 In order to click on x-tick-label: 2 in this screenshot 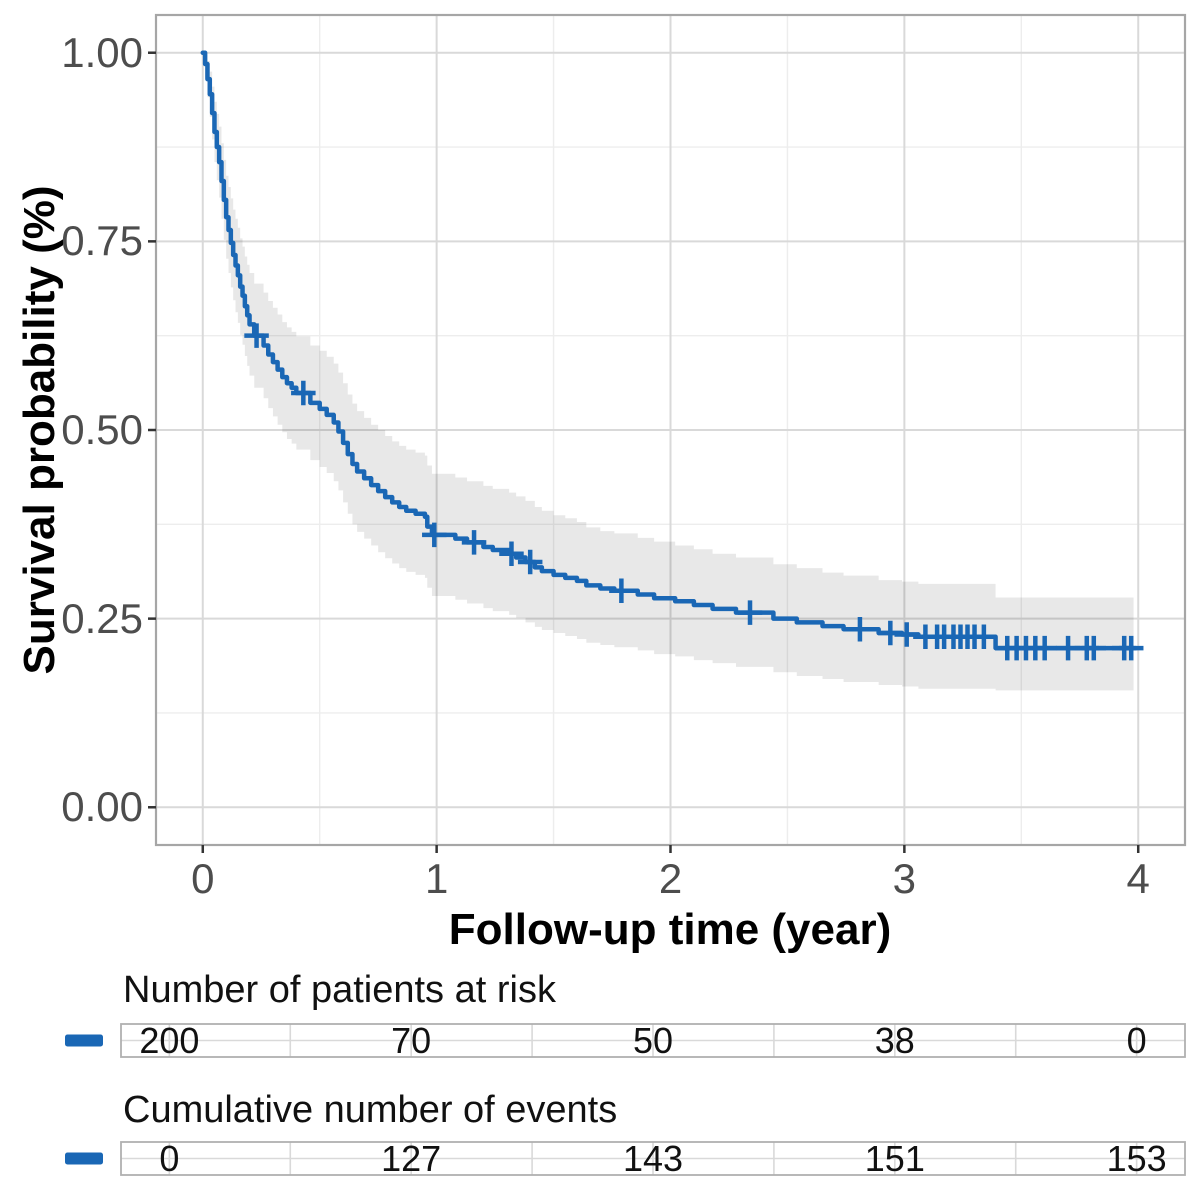, I will do `click(670, 878)`.